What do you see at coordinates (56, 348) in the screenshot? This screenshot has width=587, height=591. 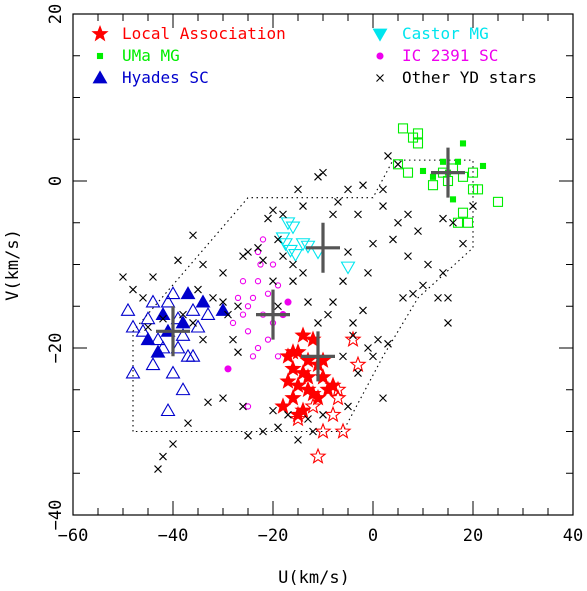 I see `y-tick-label: −20` at bounding box center [56, 348].